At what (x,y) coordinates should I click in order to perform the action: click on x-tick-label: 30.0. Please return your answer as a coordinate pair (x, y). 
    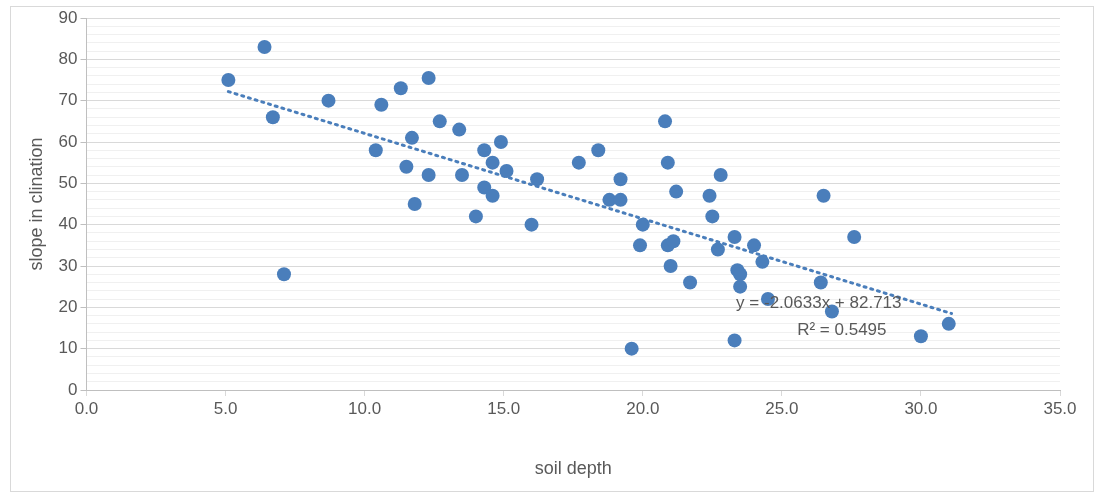
    Looking at the image, I should click on (921, 408).